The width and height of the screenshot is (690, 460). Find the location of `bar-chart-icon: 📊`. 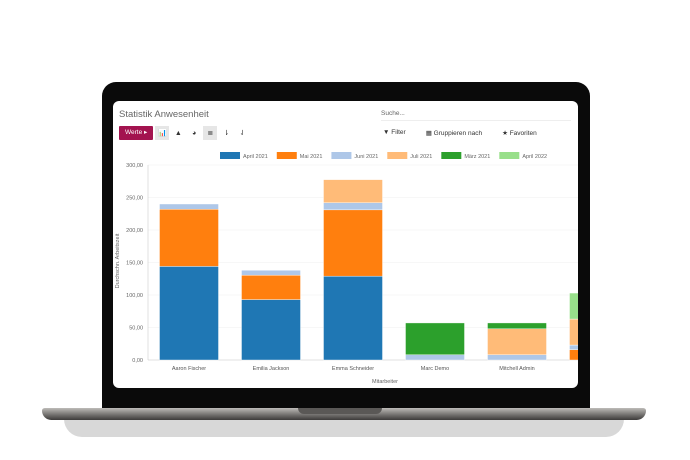

bar-chart-icon: 📊 is located at coordinates (162, 133).